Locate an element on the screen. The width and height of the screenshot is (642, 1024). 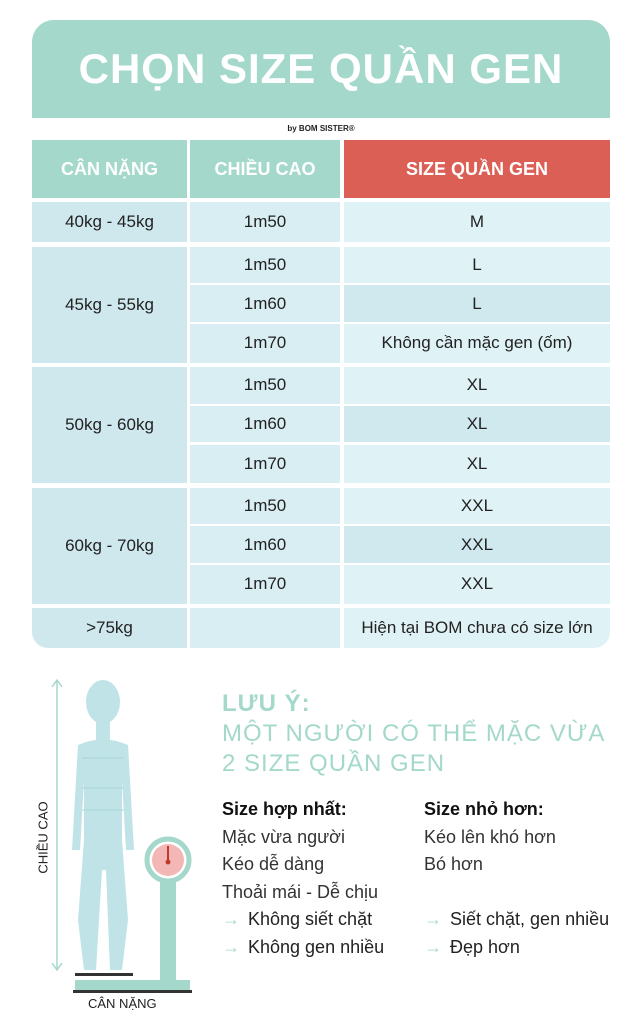
best-size-result: Không siết chặt is located at coordinates (310, 919).